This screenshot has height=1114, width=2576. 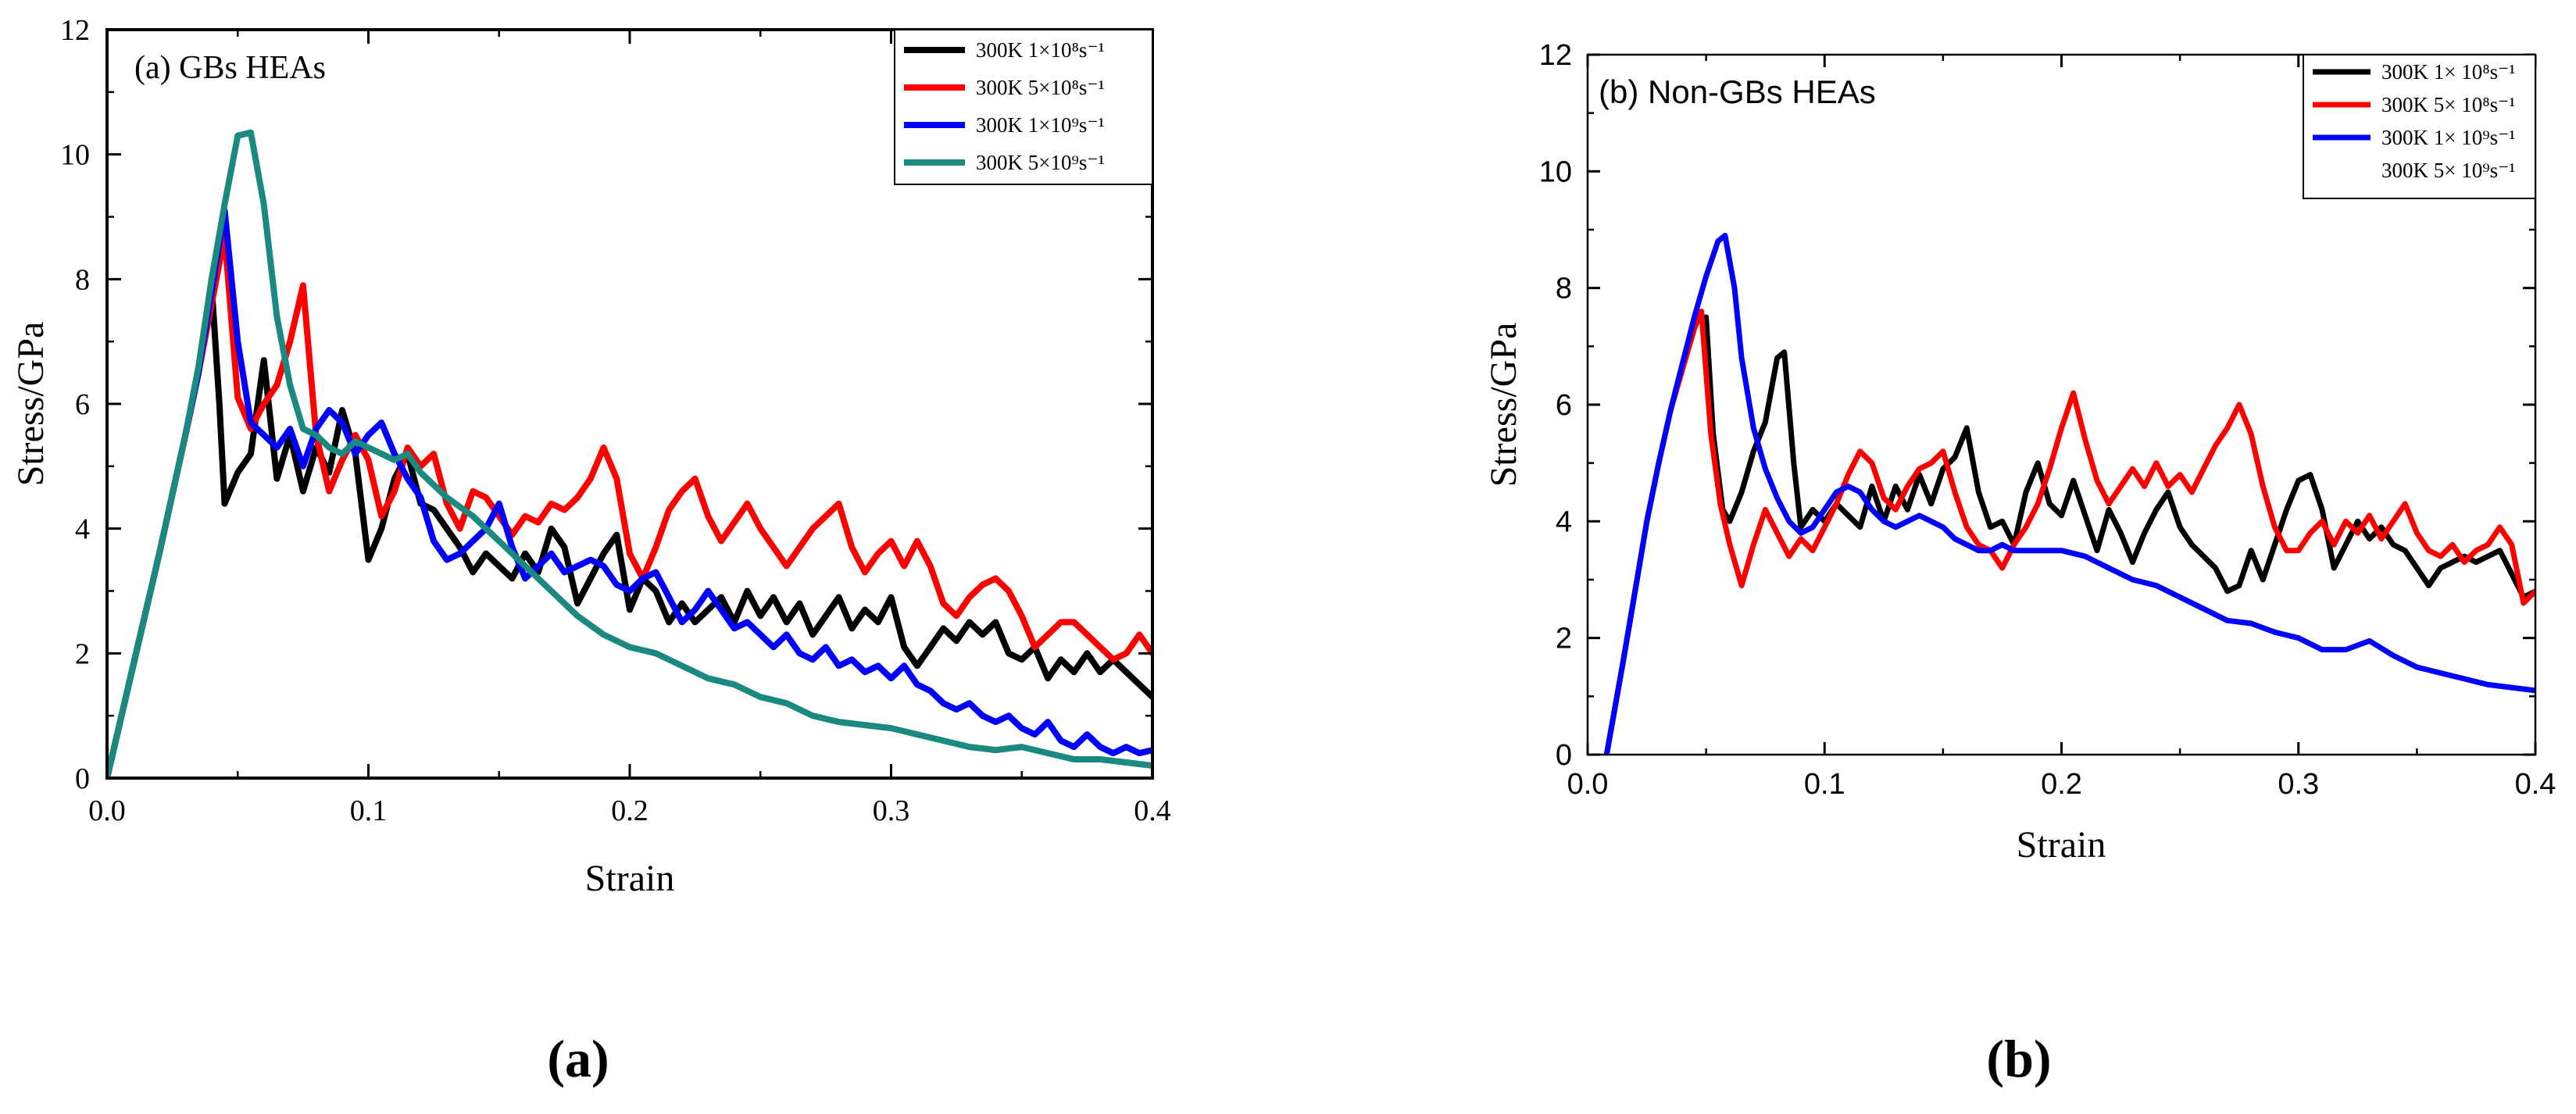 What do you see at coordinates (2299, 784) in the screenshot?
I see `panel-b-x-tick-label: 0.3` at bounding box center [2299, 784].